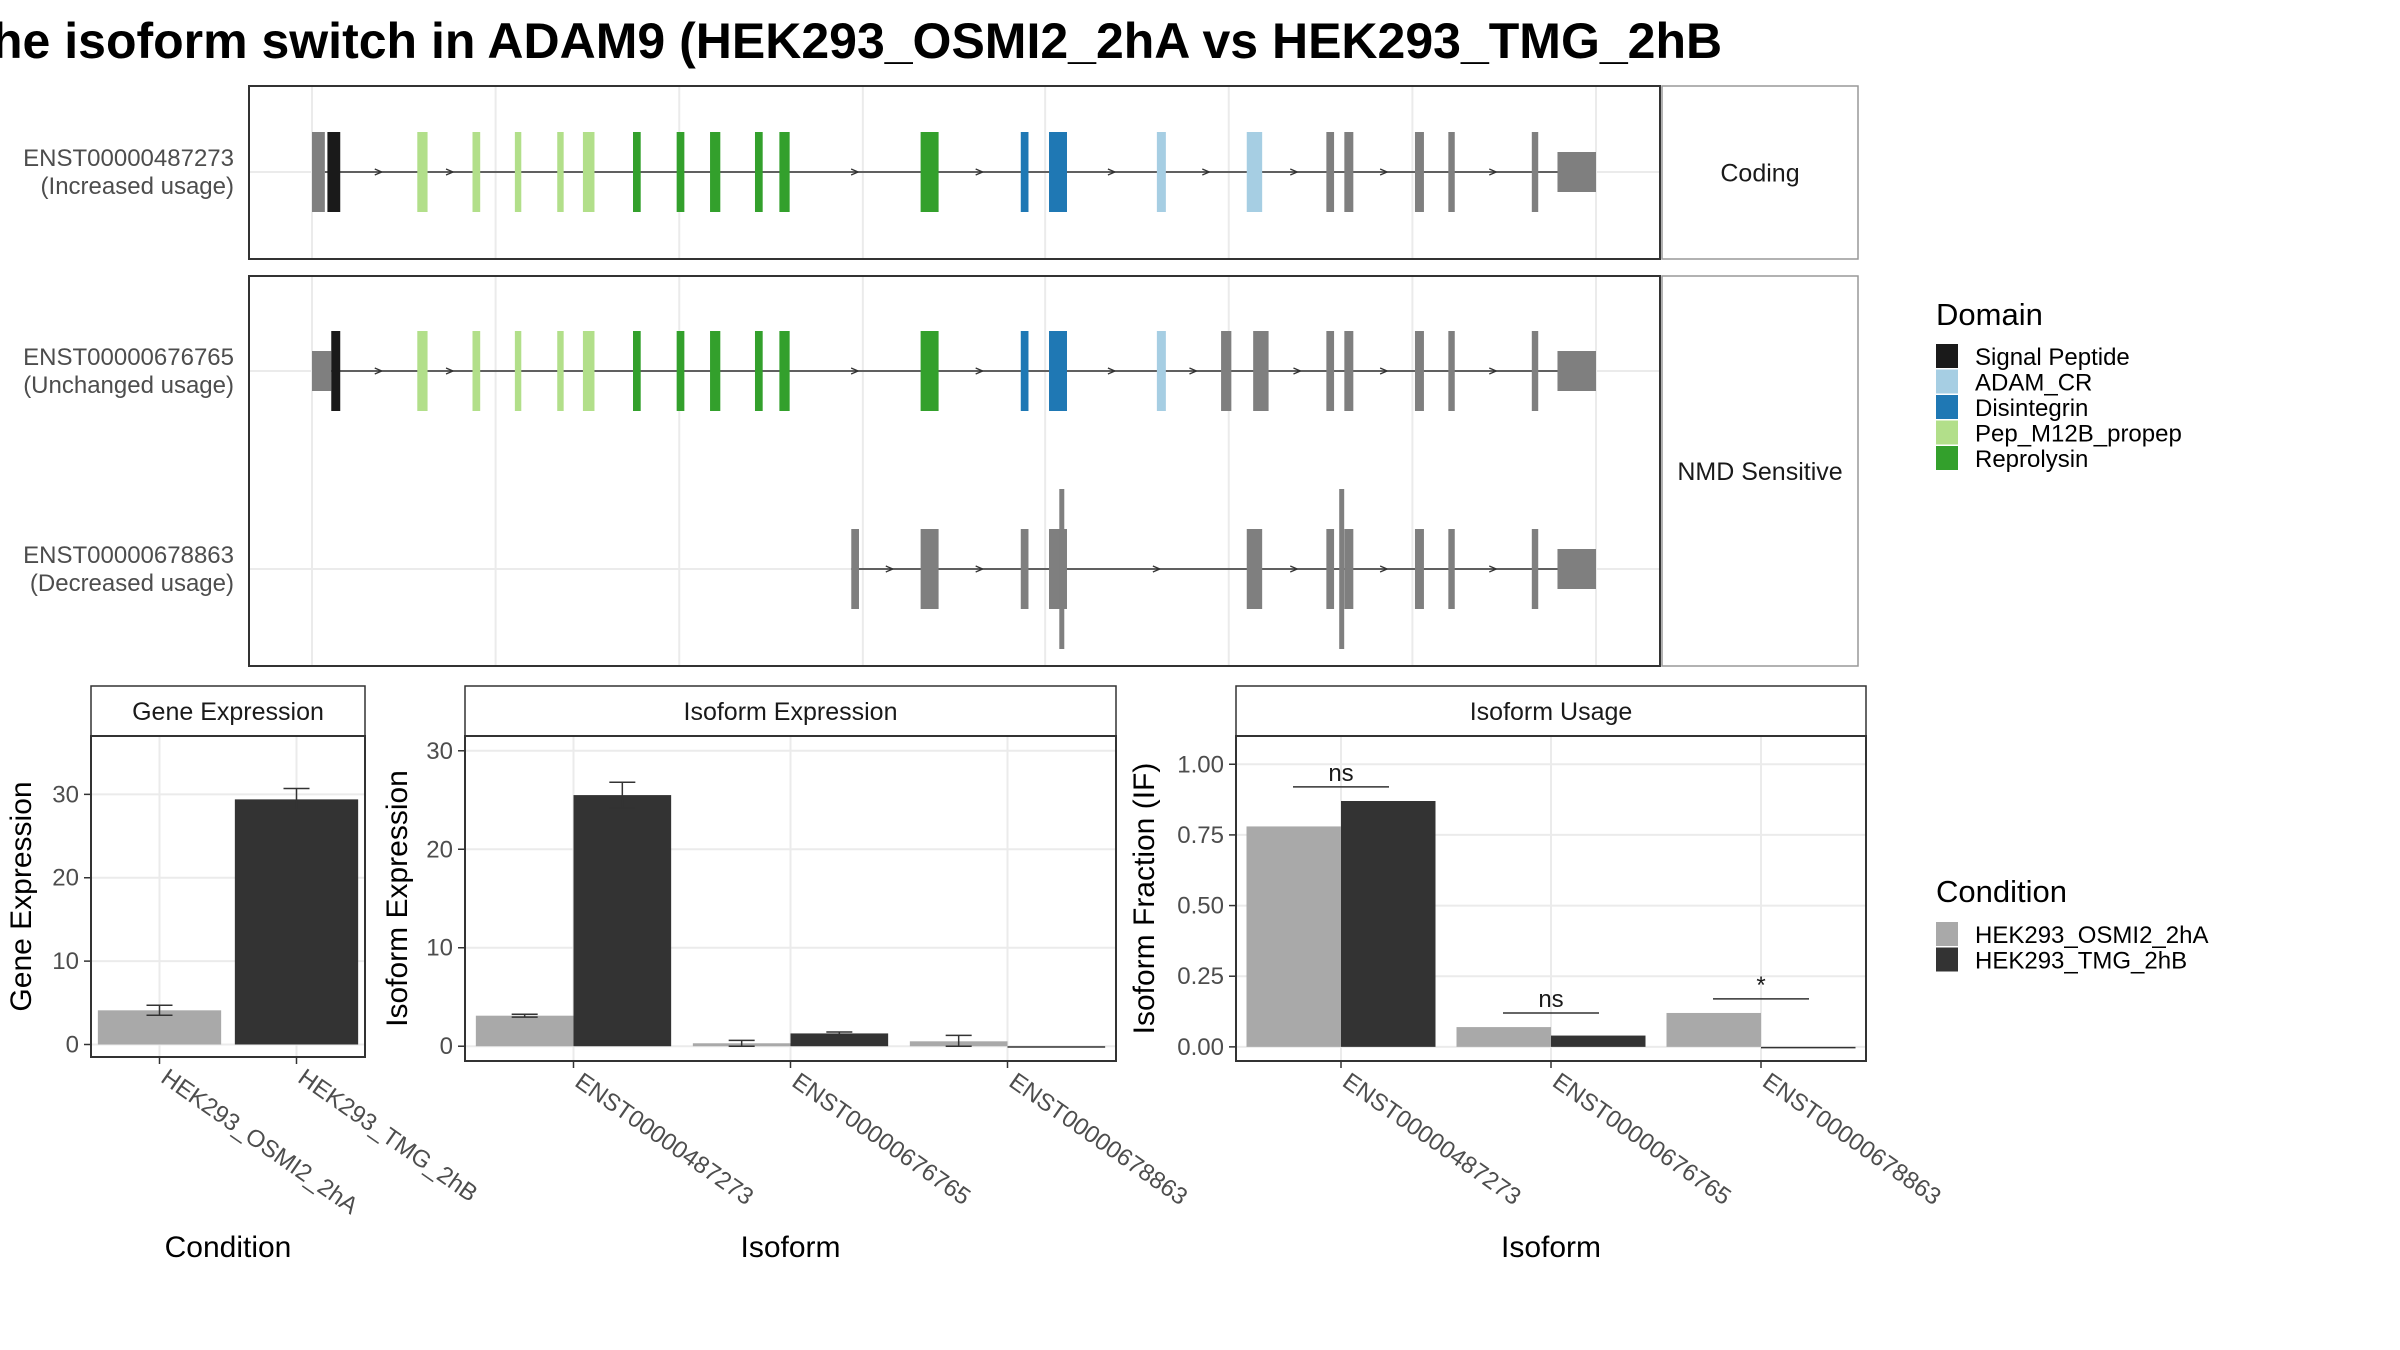  What do you see at coordinates (228, 896) in the screenshot?
I see `panel-border` at bounding box center [228, 896].